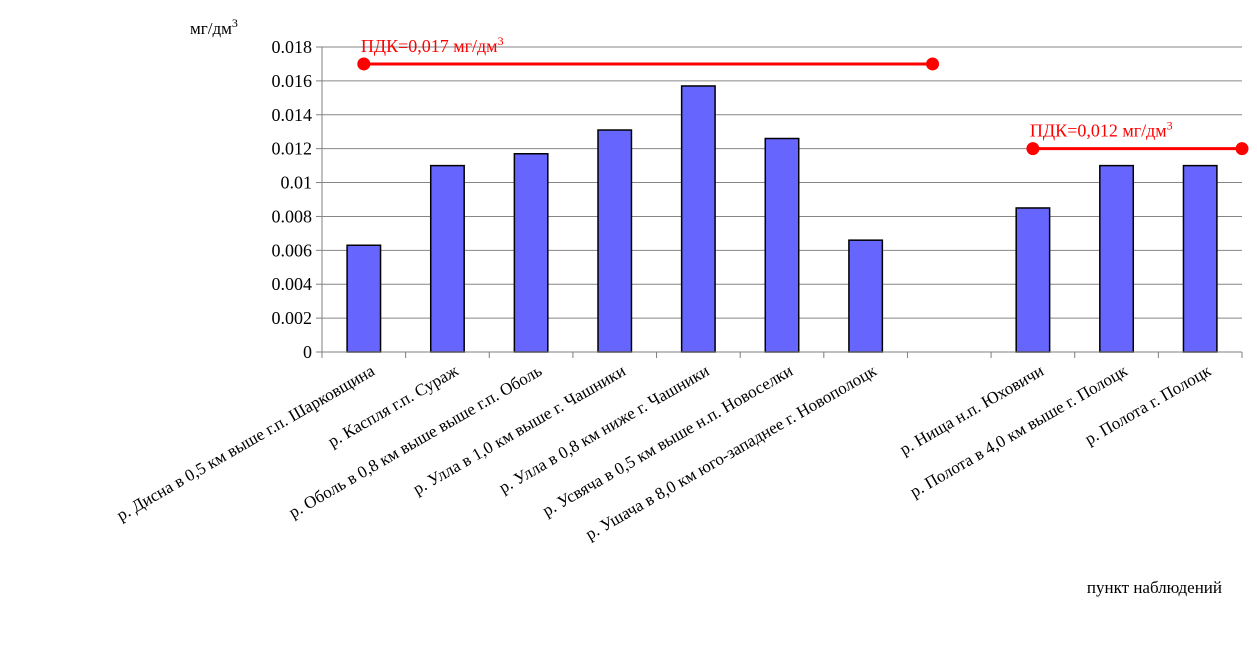  What do you see at coordinates (211, 28) in the screenshot?
I see `y-axis-title-text: мг/дм` at bounding box center [211, 28].